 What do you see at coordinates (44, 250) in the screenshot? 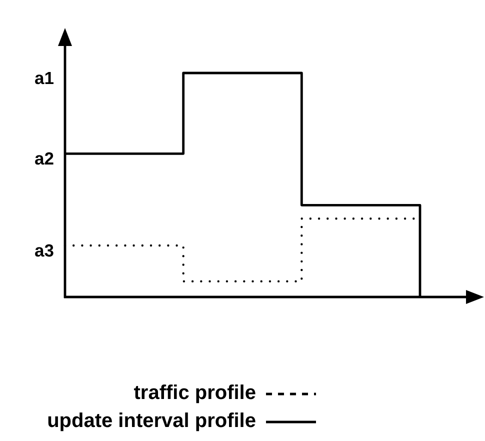
I see `text: a3` at bounding box center [44, 250].